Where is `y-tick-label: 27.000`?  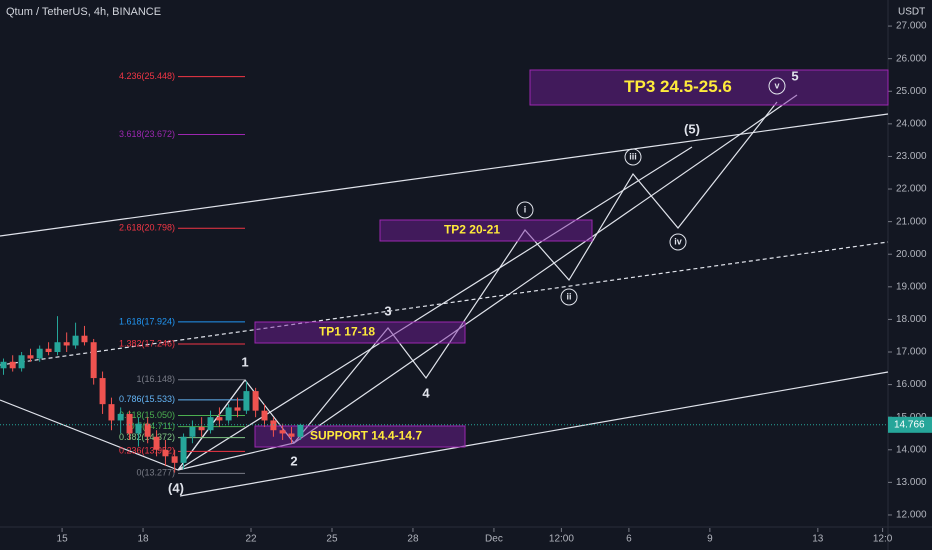
y-tick-label: 27.000 is located at coordinates (911, 26).